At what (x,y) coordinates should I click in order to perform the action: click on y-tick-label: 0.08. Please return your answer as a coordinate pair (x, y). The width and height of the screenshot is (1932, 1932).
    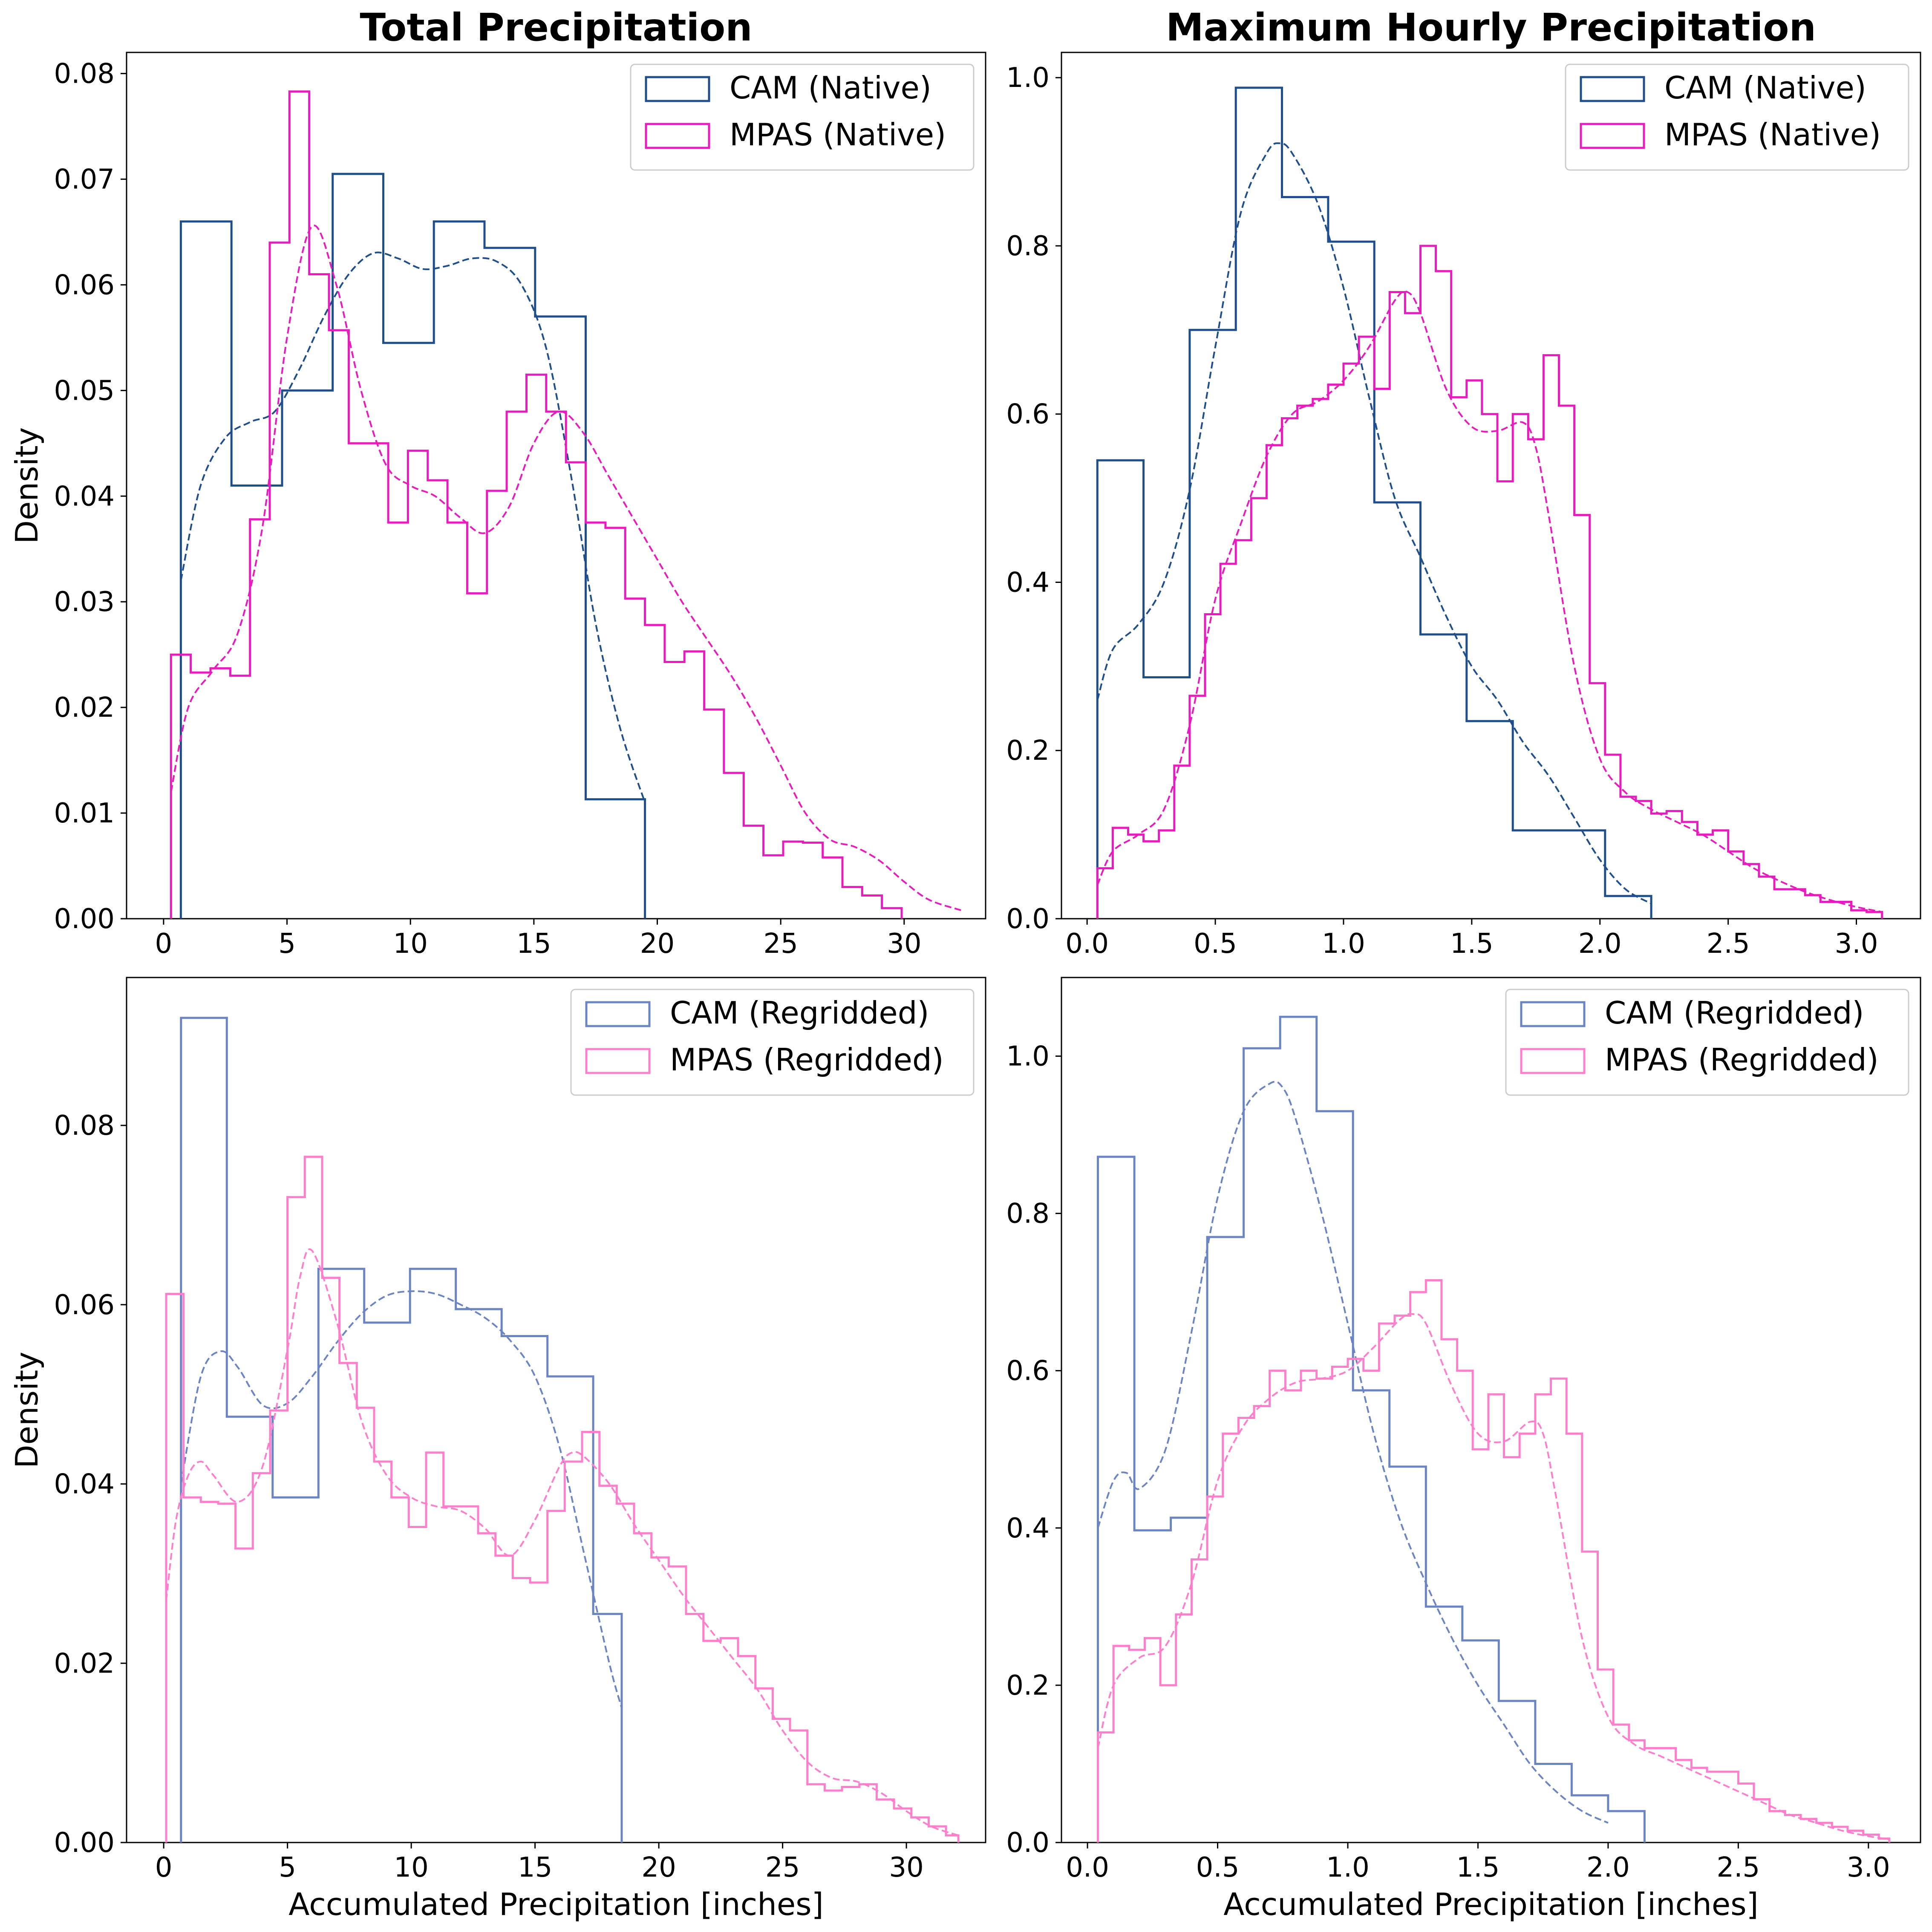
    Looking at the image, I should click on (84, 1126).